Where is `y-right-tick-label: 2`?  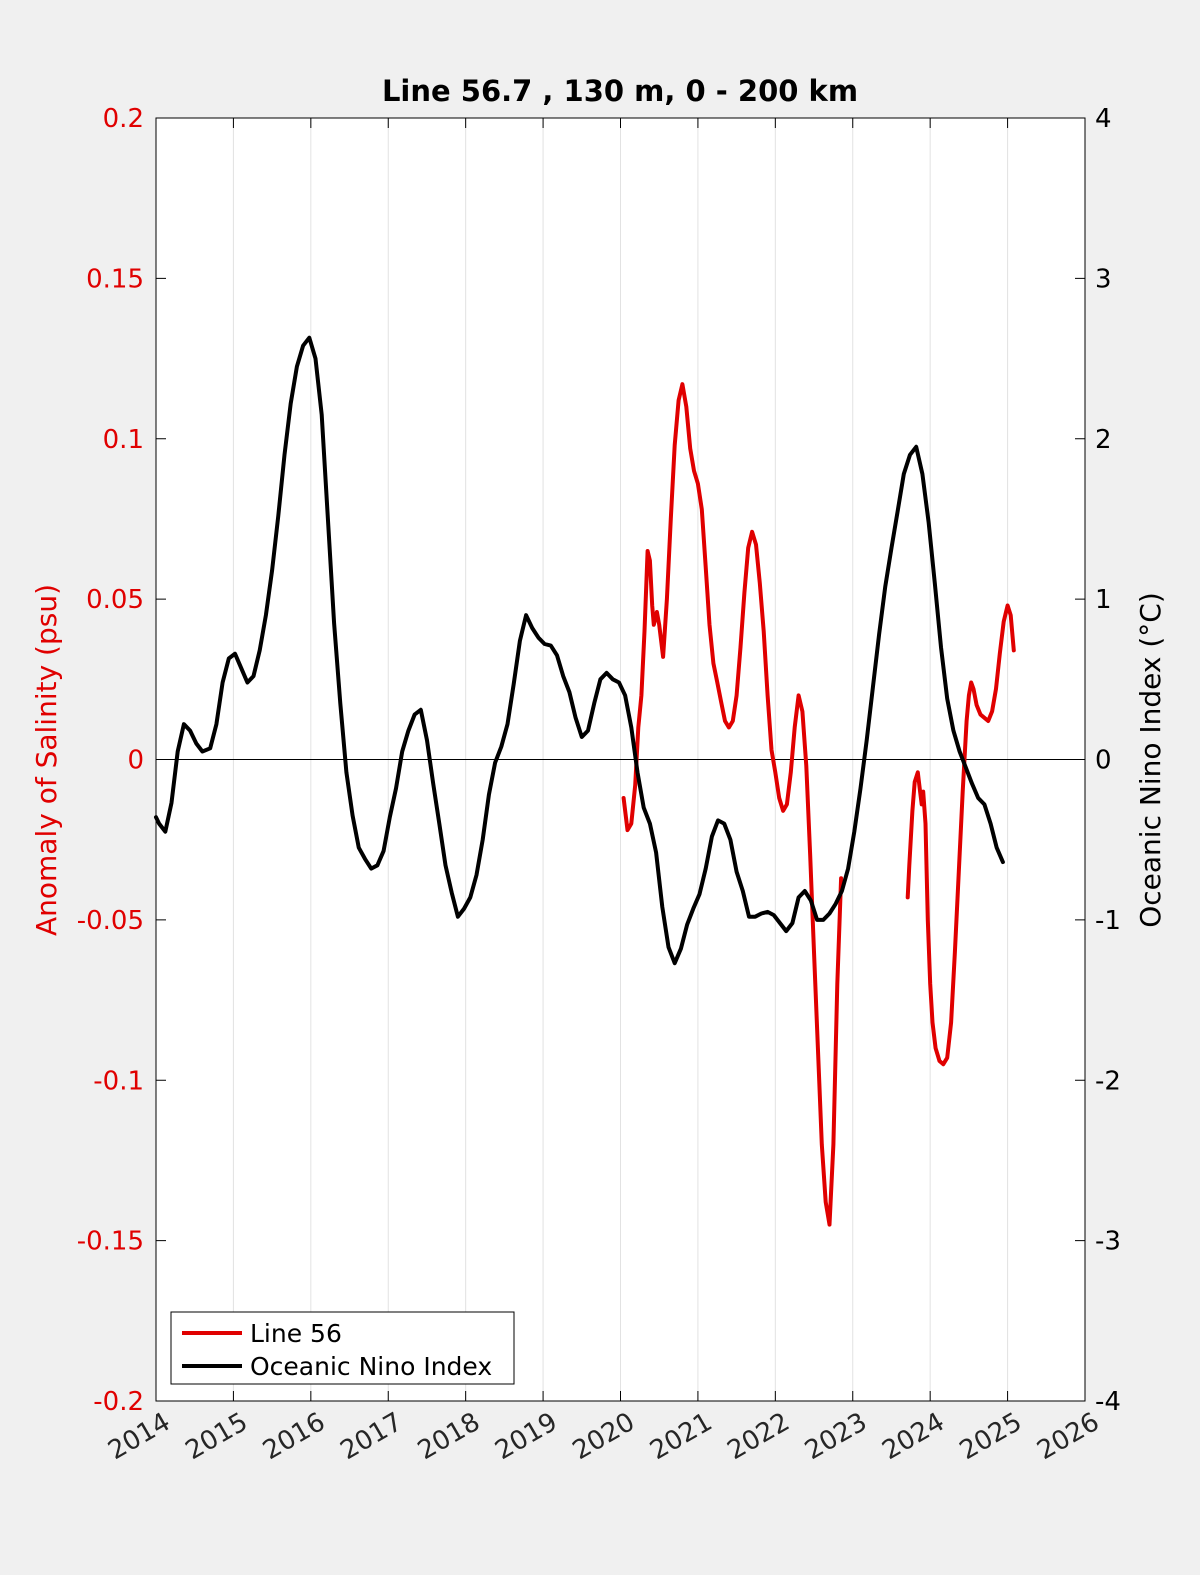
y-right-tick-label: 2 is located at coordinates (1103, 440).